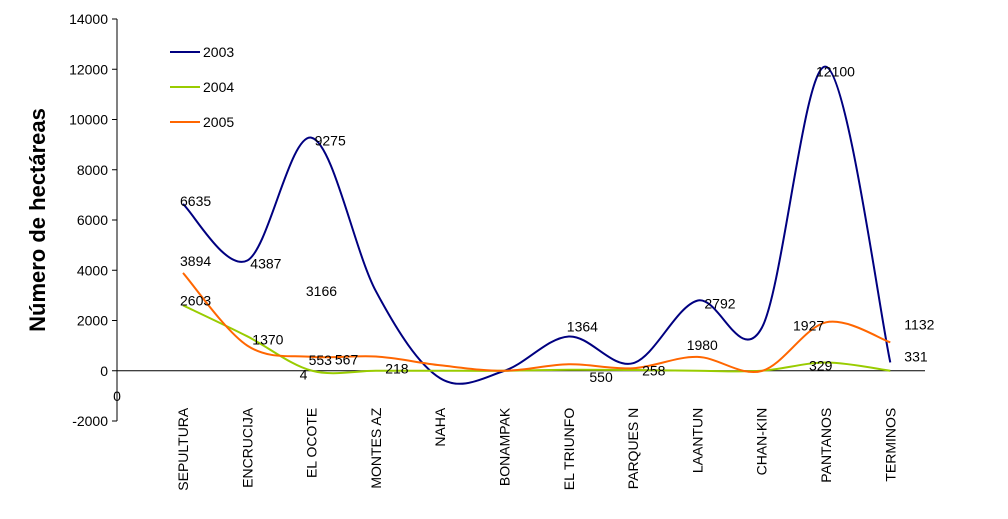 This screenshot has height=519, width=1008. What do you see at coordinates (183, 449) in the screenshot?
I see `x-category-label: SEPULTURA` at bounding box center [183, 449].